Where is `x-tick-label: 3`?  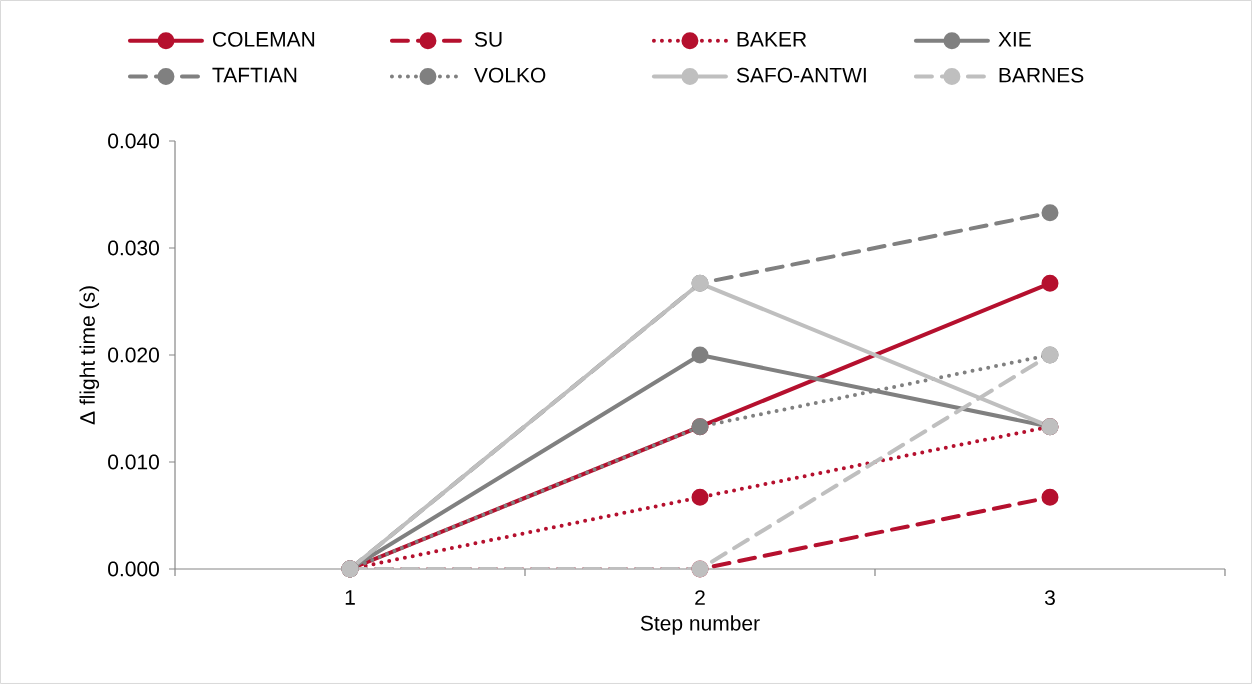 x-tick-label: 3 is located at coordinates (1049, 598).